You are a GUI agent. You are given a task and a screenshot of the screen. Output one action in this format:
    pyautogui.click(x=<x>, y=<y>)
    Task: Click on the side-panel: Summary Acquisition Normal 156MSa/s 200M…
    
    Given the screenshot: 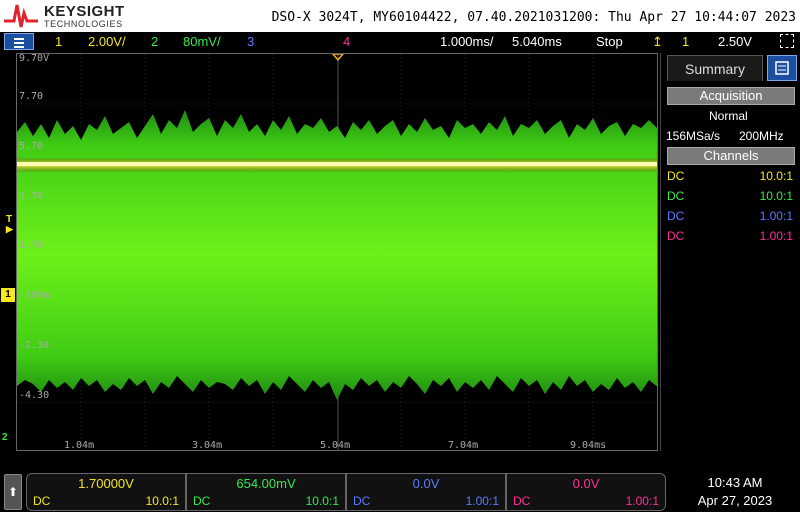 What is the action you would take?
    pyautogui.click(x=730, y=252)
    